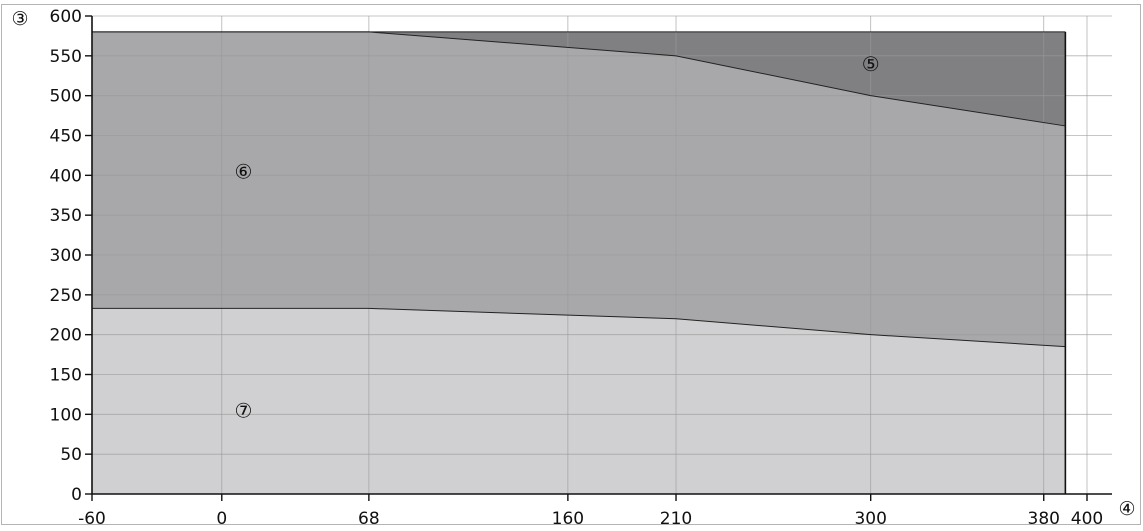 The image size is (1143, 531). I want to click on y-axis-label: ③, so click(19, 19).